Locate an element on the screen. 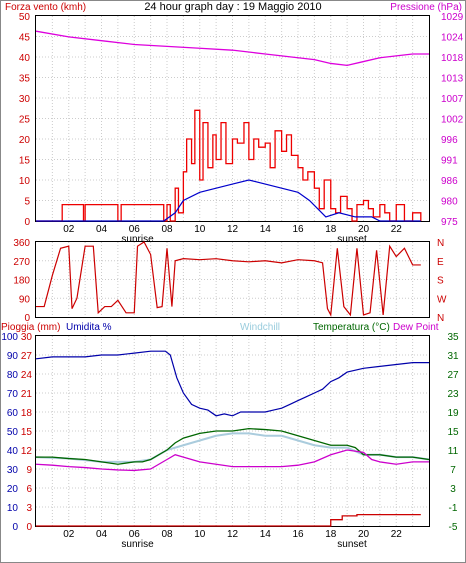 This screenshot has width=466, height=563. rain-series is located at coordinates (228, 520).